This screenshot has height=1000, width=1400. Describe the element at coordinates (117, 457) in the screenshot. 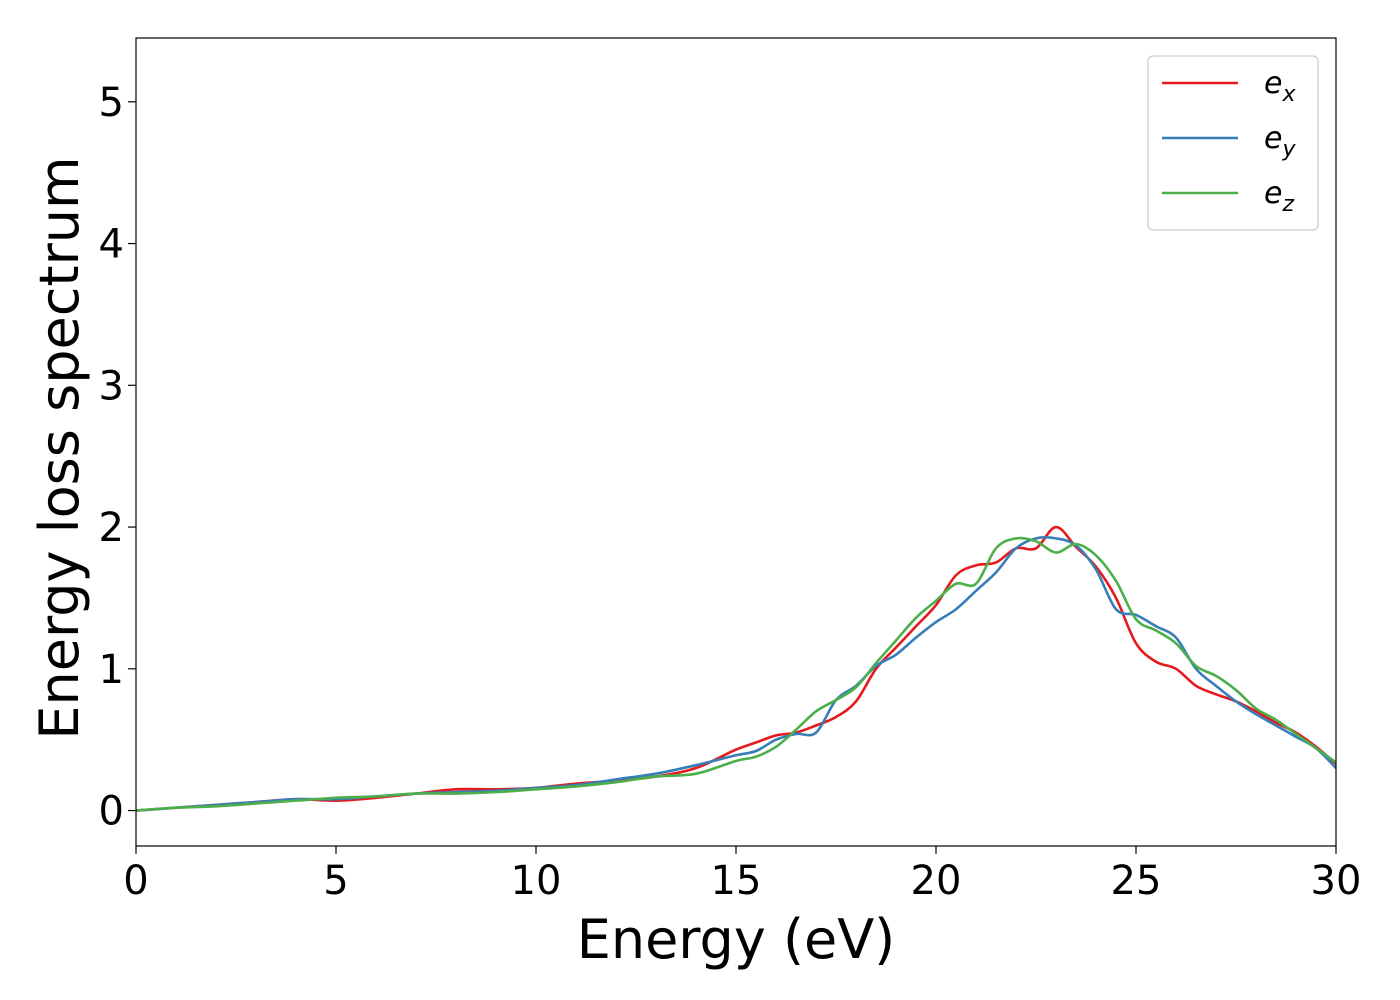

I see `y-axis: 0 1 2 3 4 5` at that location.